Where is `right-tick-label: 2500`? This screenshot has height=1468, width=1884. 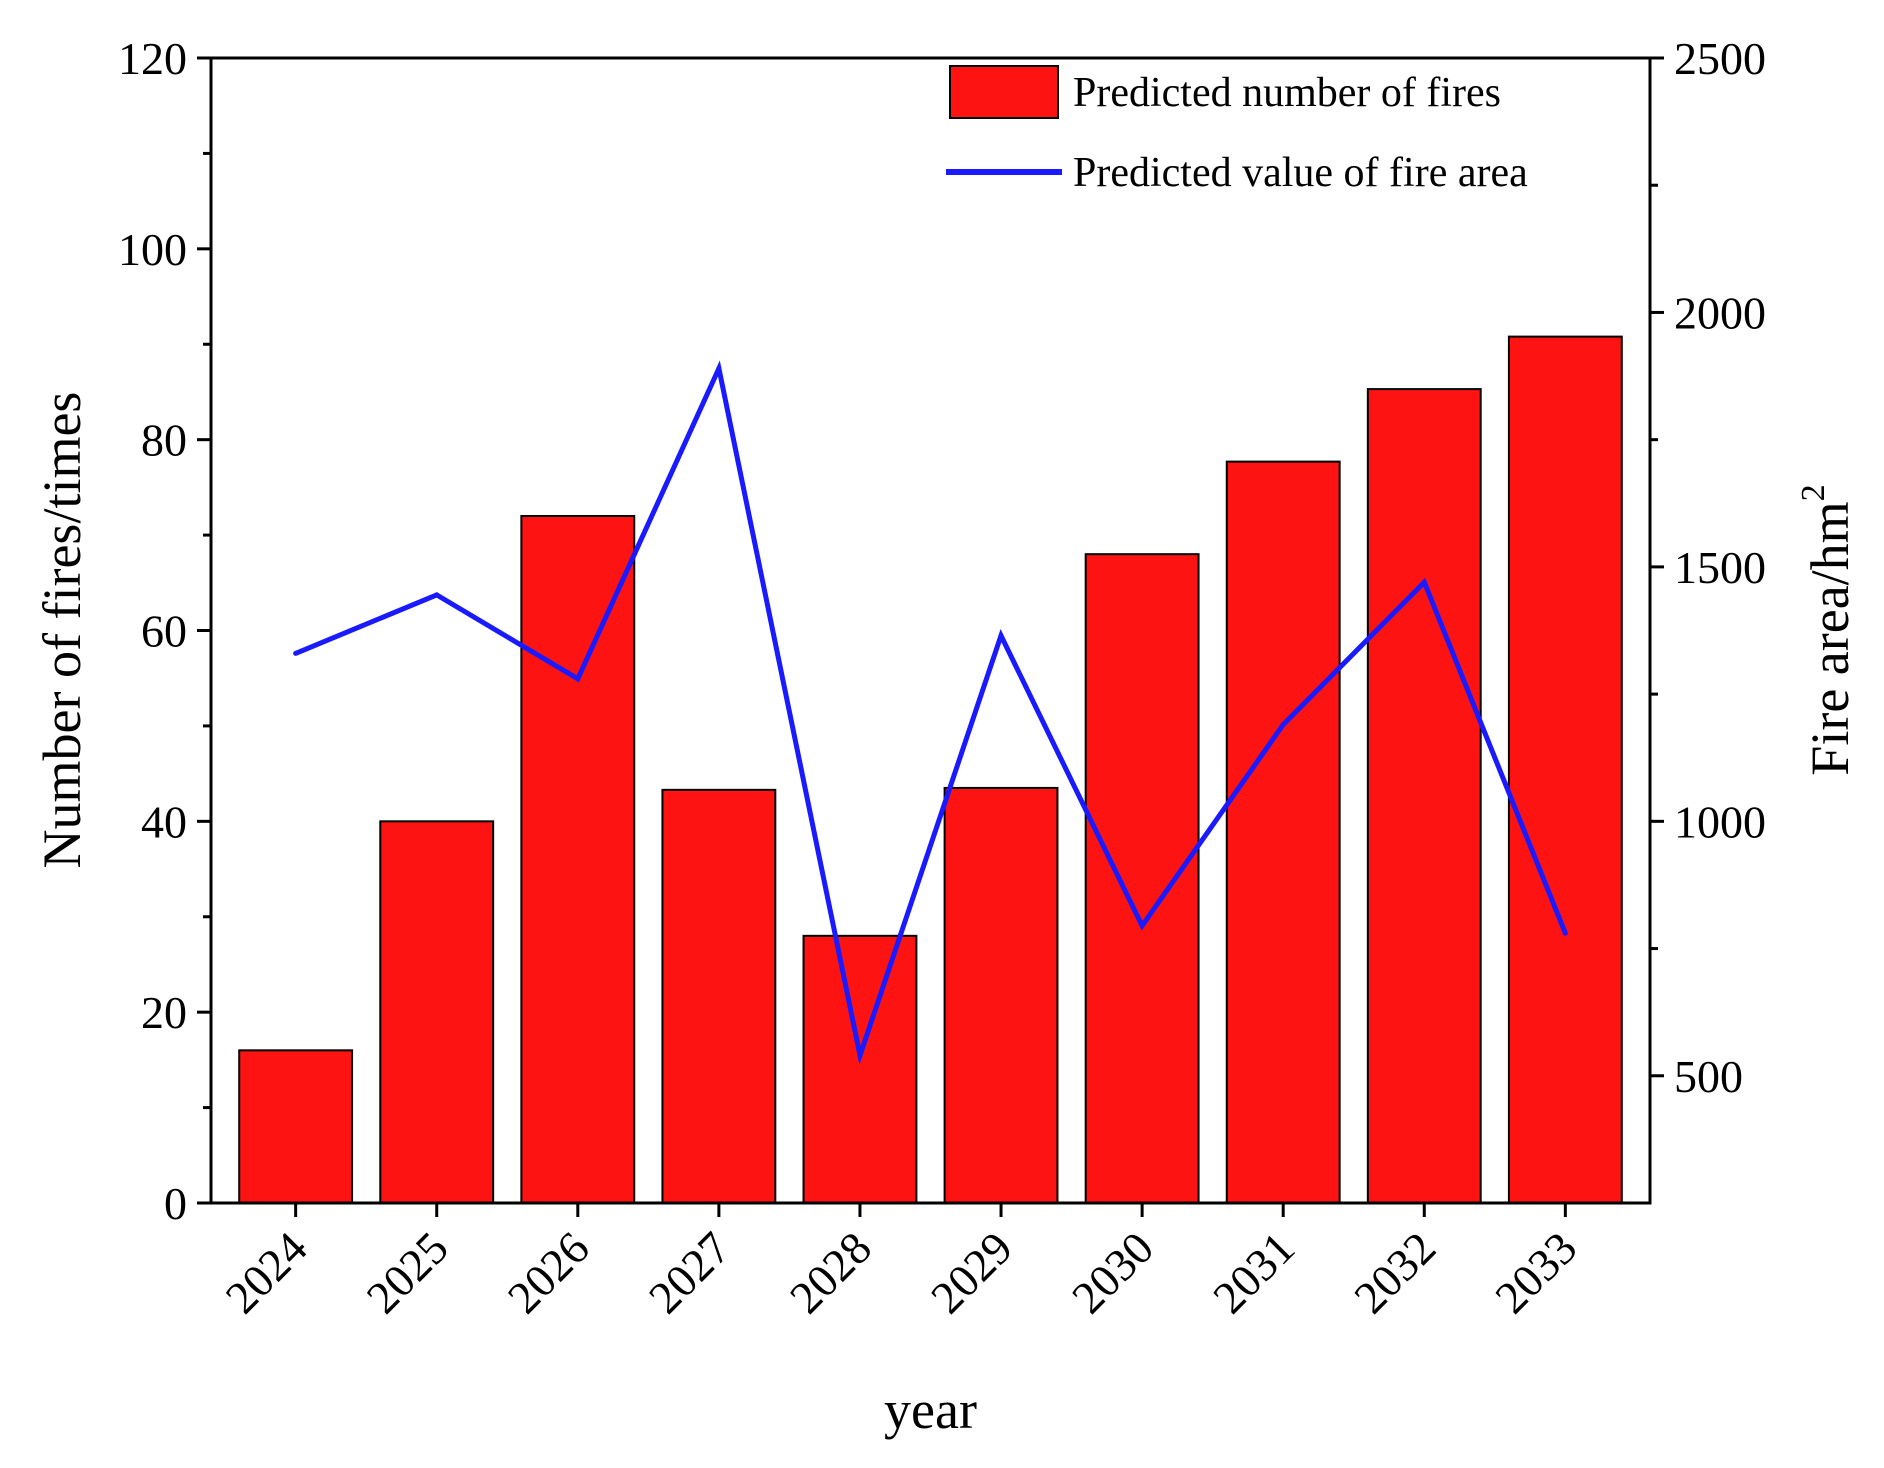
right-tick-label: 2500 is located at coordinates (1720, 58).